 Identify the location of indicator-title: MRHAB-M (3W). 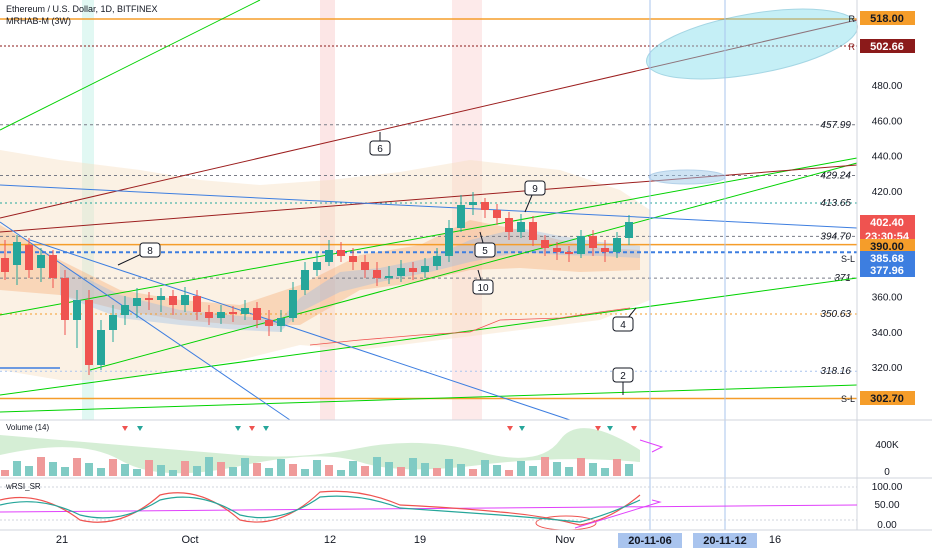
(38, 21).